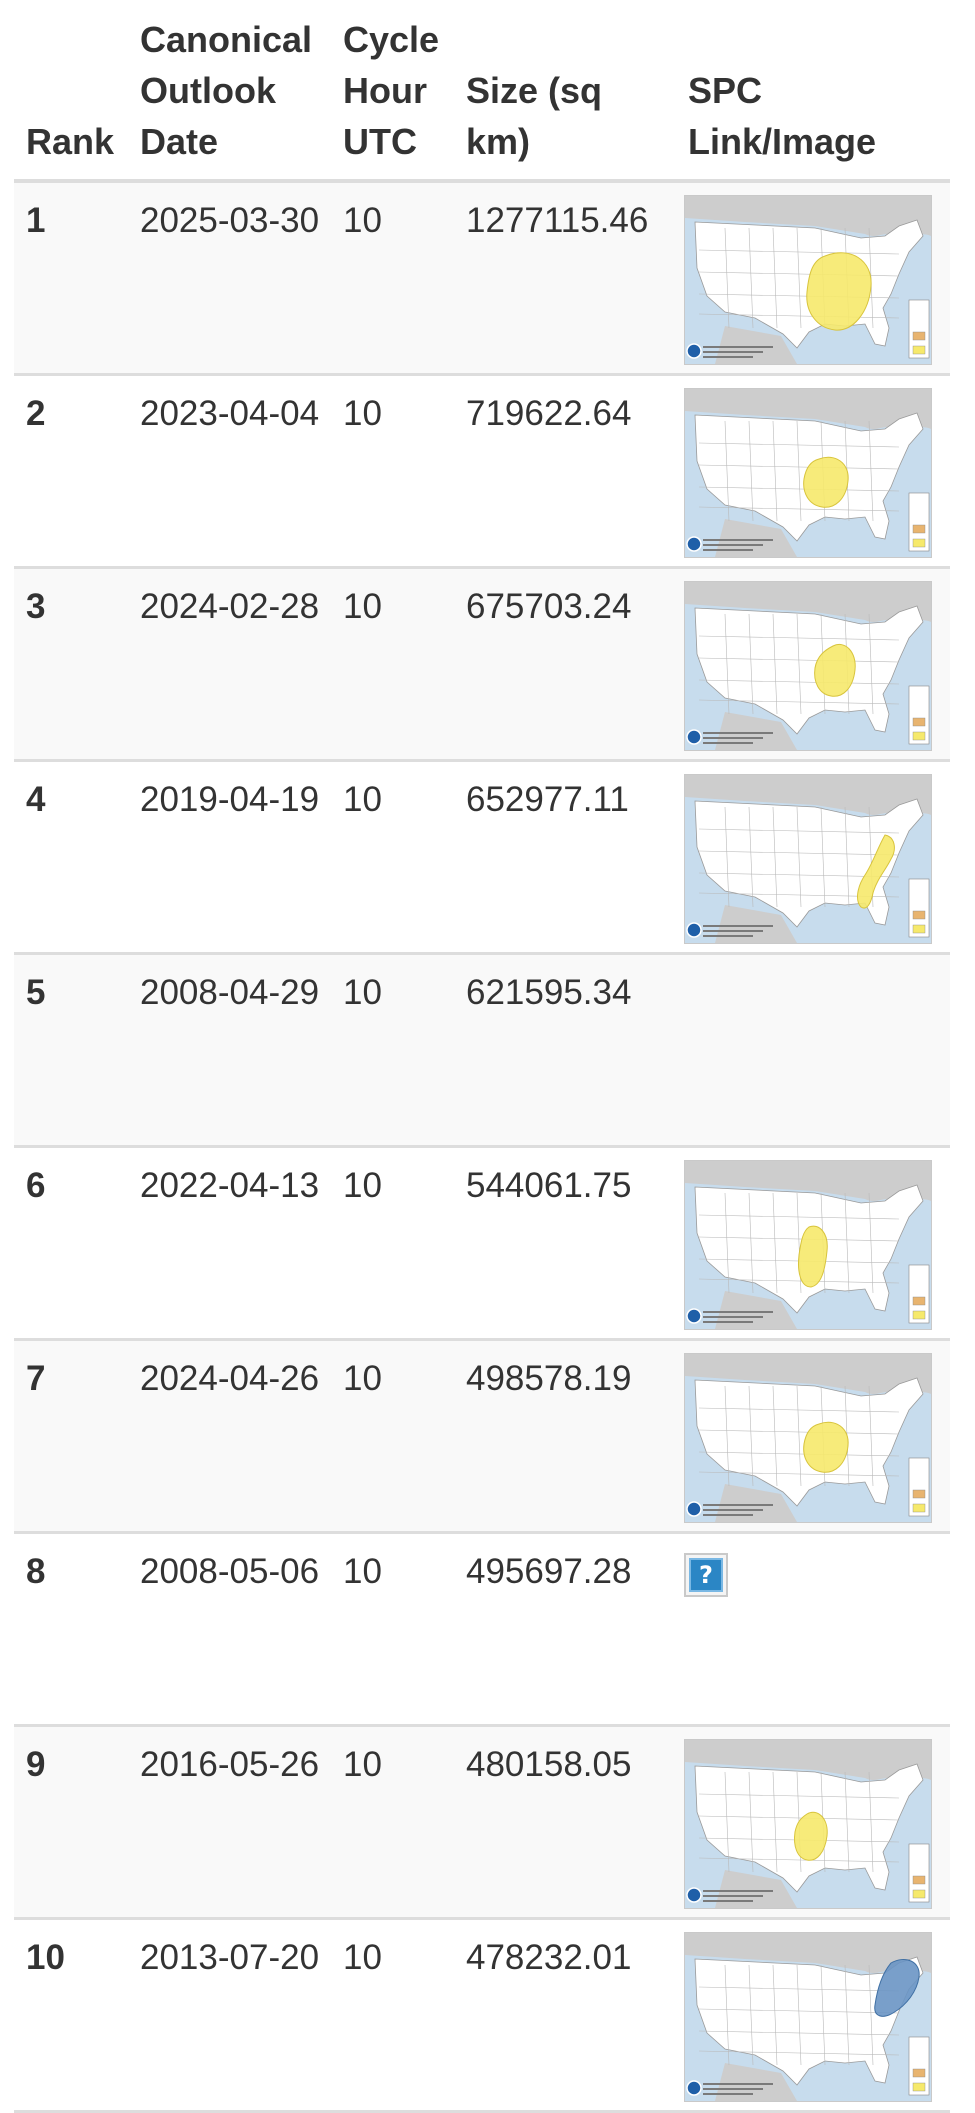 The width and height of the screenshot is (975, 2113). I want to click on table-row: 2 2023-04-04 10 719622.64, so click(482, 471).